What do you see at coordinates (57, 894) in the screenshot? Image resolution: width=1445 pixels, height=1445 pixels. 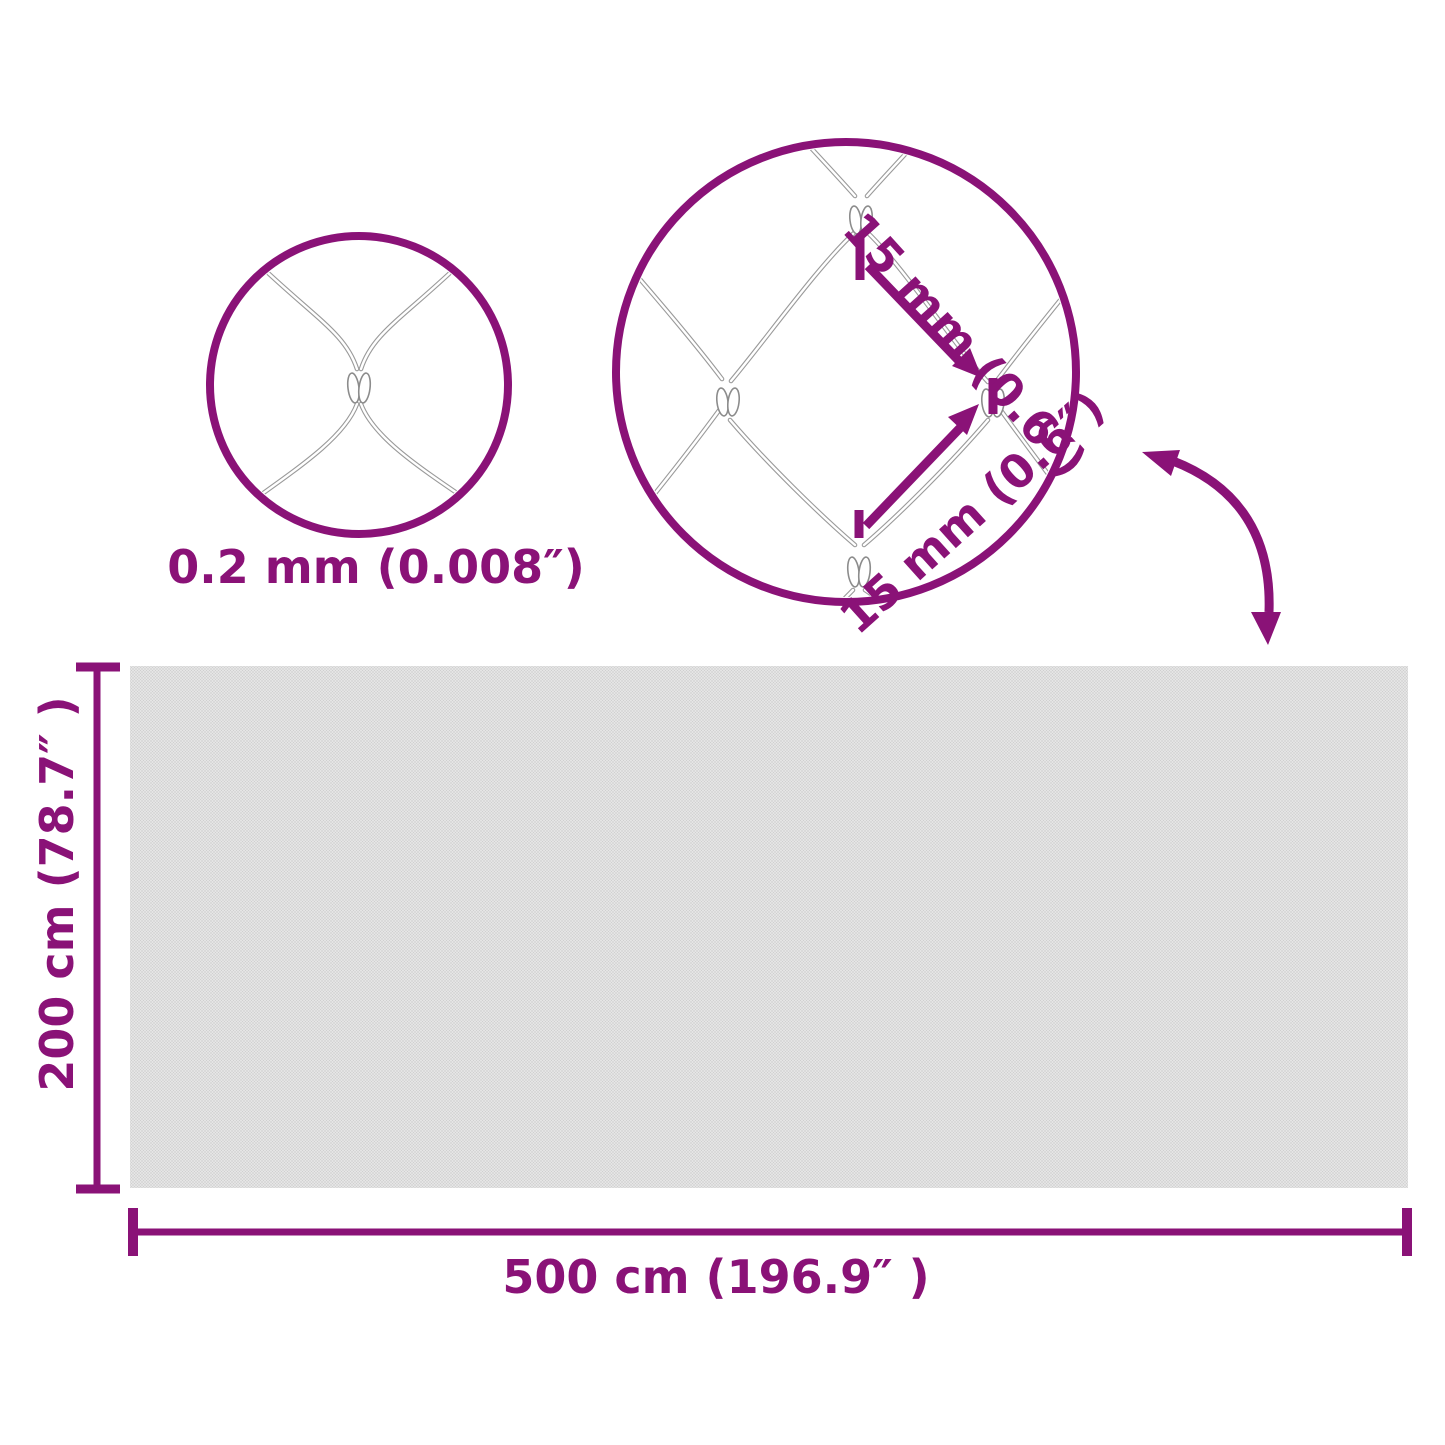 I see `net-height-label: 200 cm (78.7″ )` at bounding box center [57, 894].